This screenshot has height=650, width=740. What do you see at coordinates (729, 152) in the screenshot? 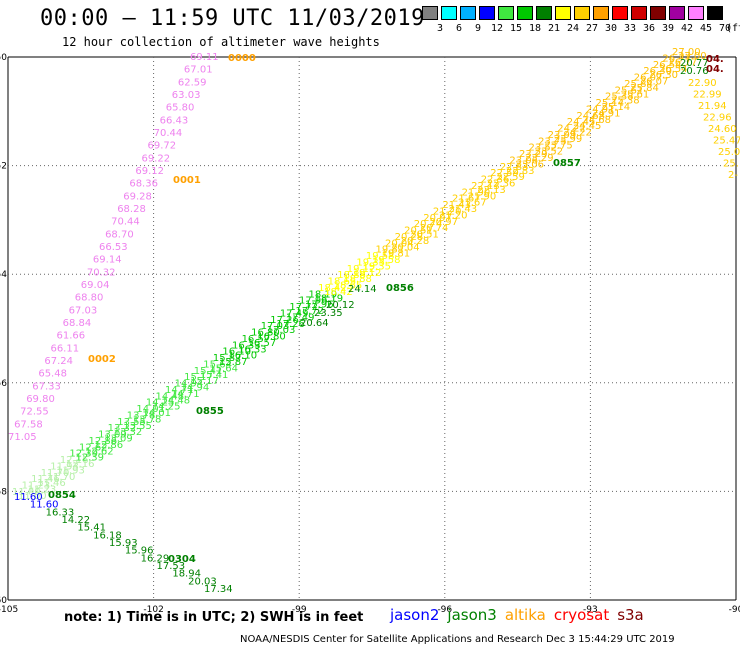
I see `right-track-value: 25.0` at bounding box center [729, 152].